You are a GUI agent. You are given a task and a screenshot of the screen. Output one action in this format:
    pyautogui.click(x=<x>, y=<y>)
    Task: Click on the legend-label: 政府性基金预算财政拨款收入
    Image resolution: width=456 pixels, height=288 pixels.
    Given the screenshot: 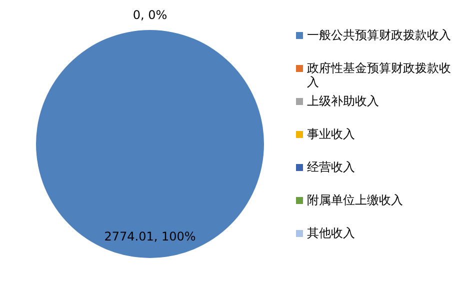 What is the action you would take?
    pyautogui.click(x=379, y=75)
    